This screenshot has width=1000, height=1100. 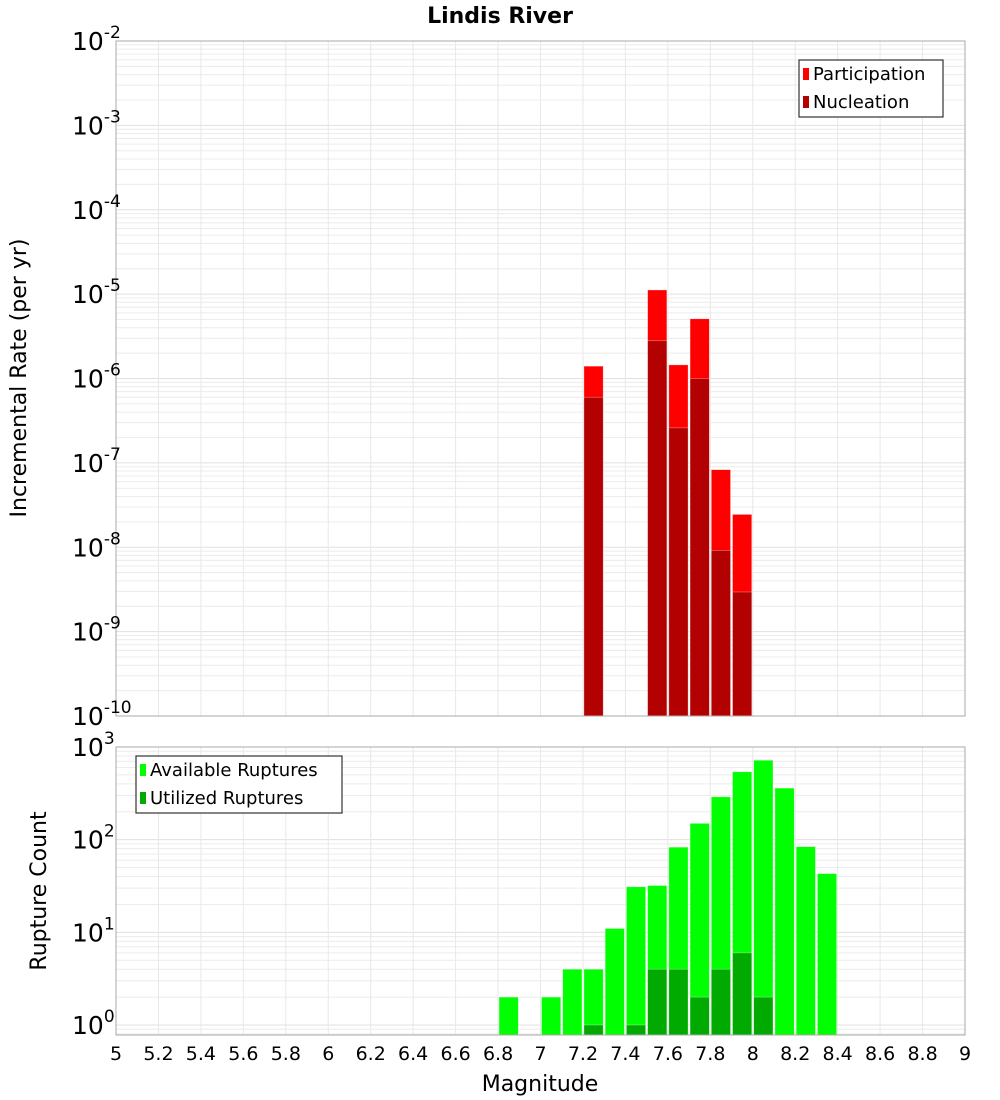 I want to click on y-tick-label: 10⁻⁸, so click(x=96, y=545).